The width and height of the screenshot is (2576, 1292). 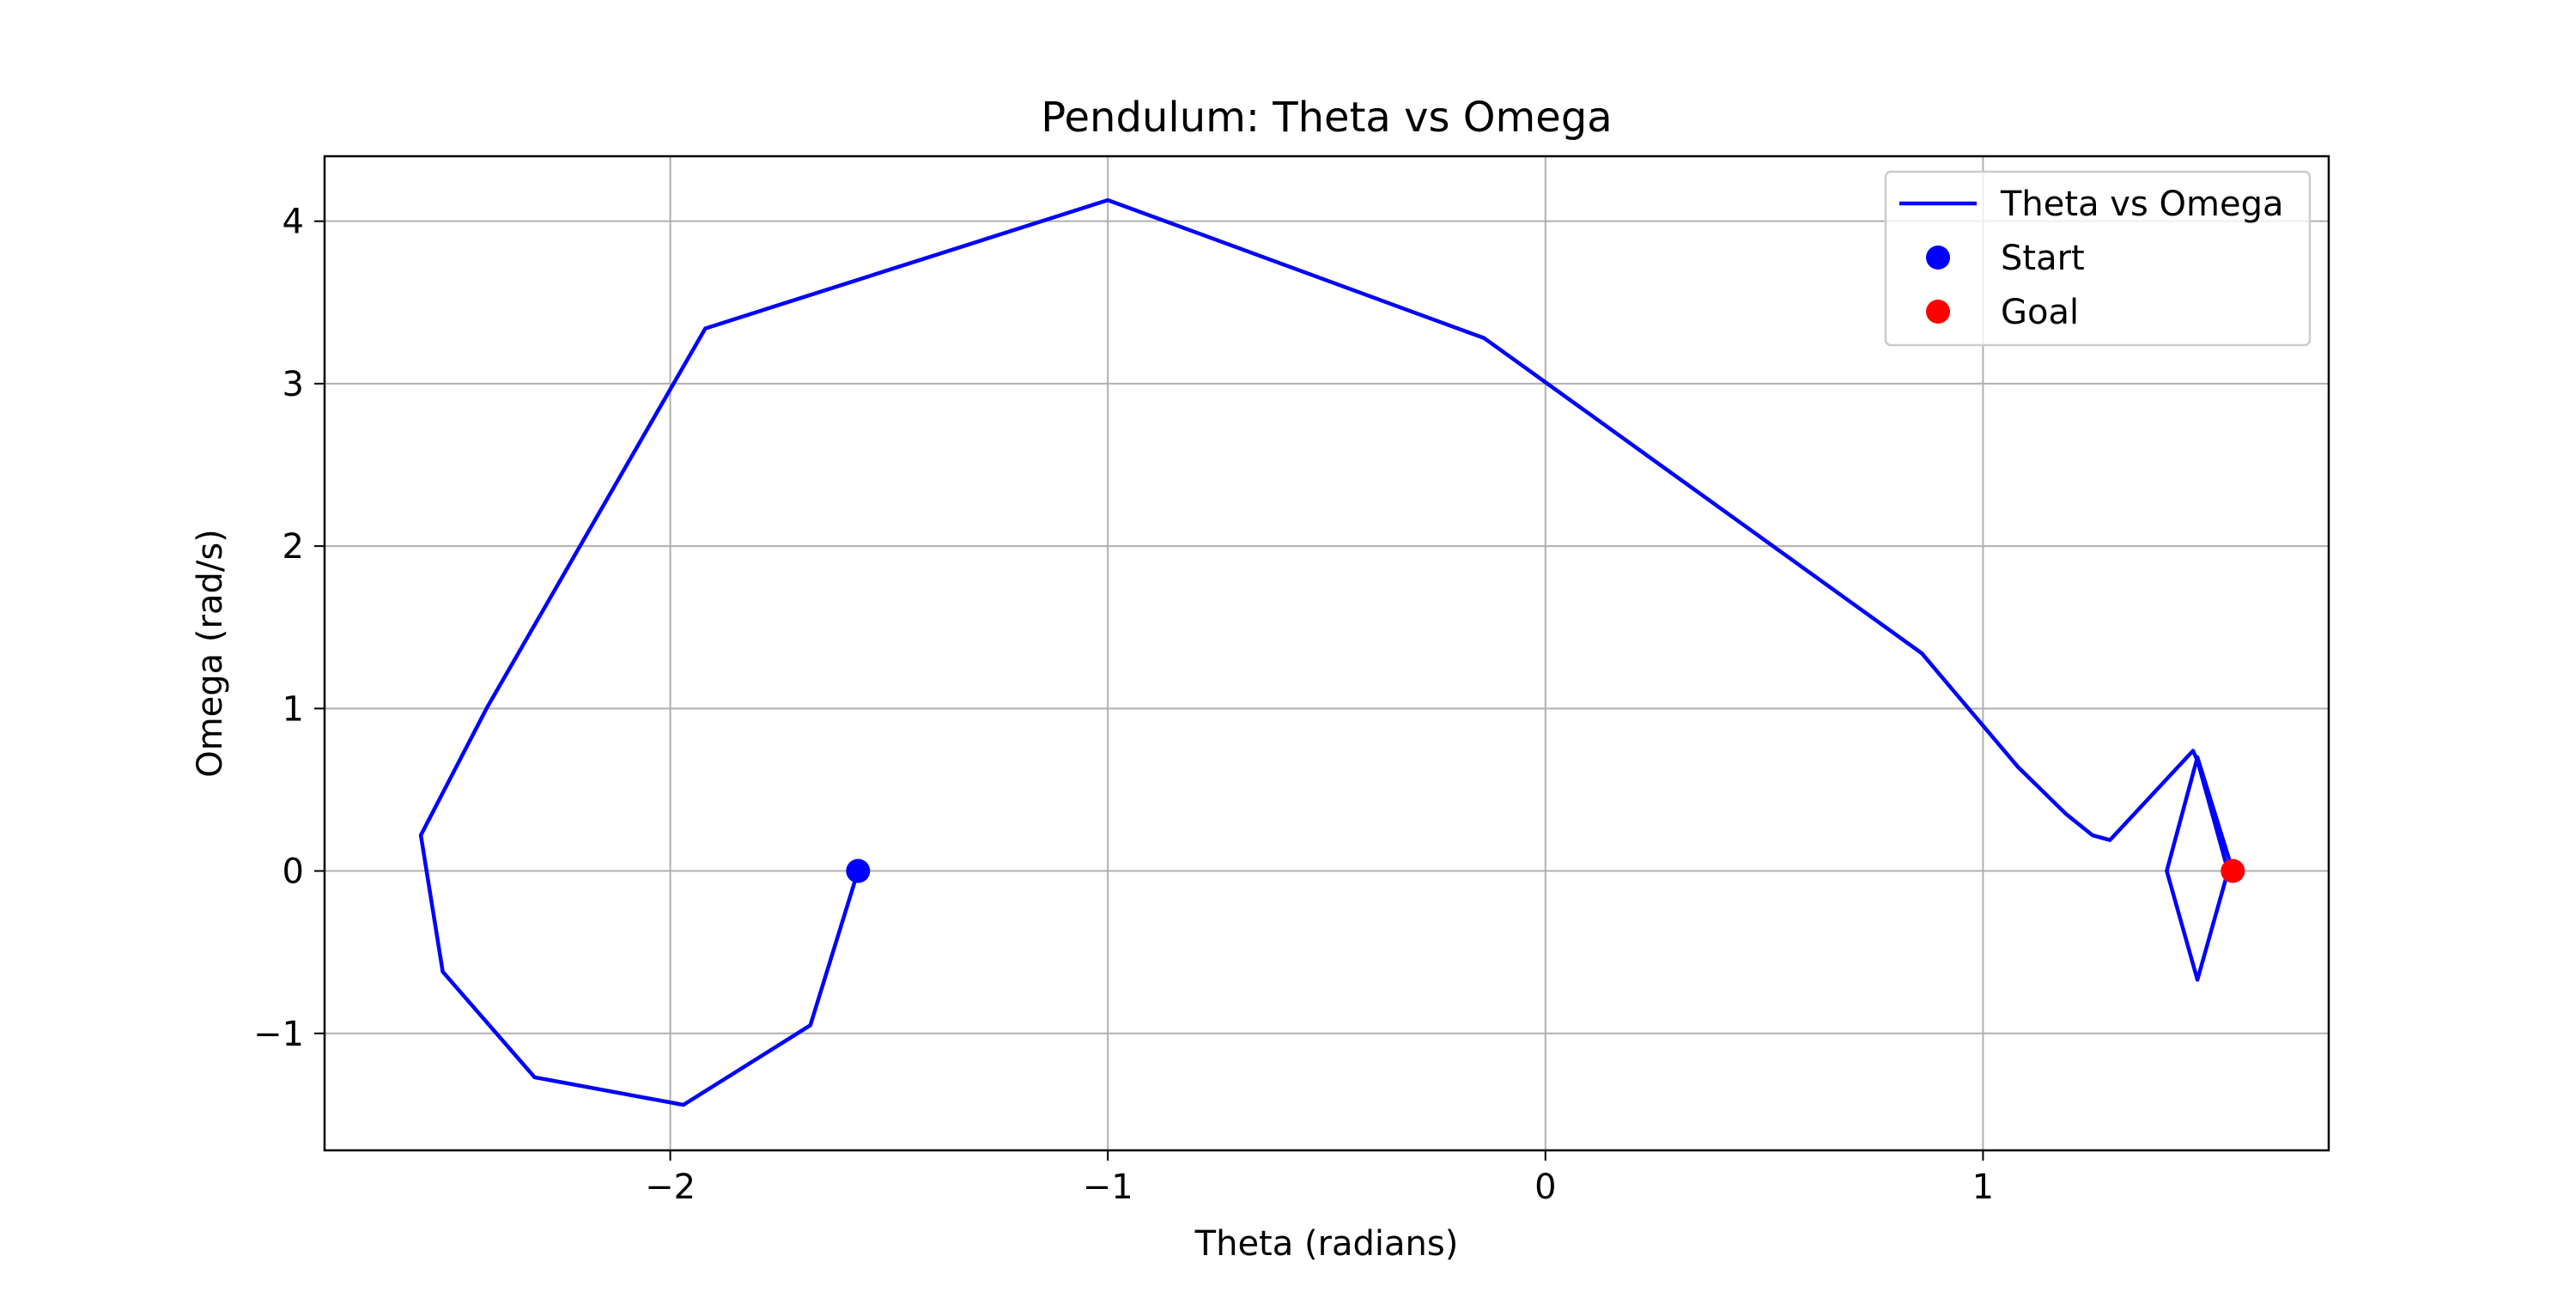 I want to click on legend-start-swatch, so click(x=1938, y=258).